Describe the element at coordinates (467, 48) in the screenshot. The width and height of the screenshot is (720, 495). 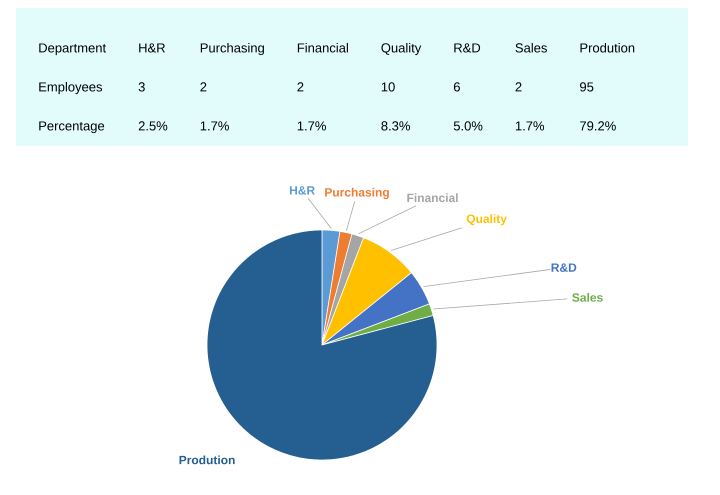
I see `category-label: R&D` at that location.